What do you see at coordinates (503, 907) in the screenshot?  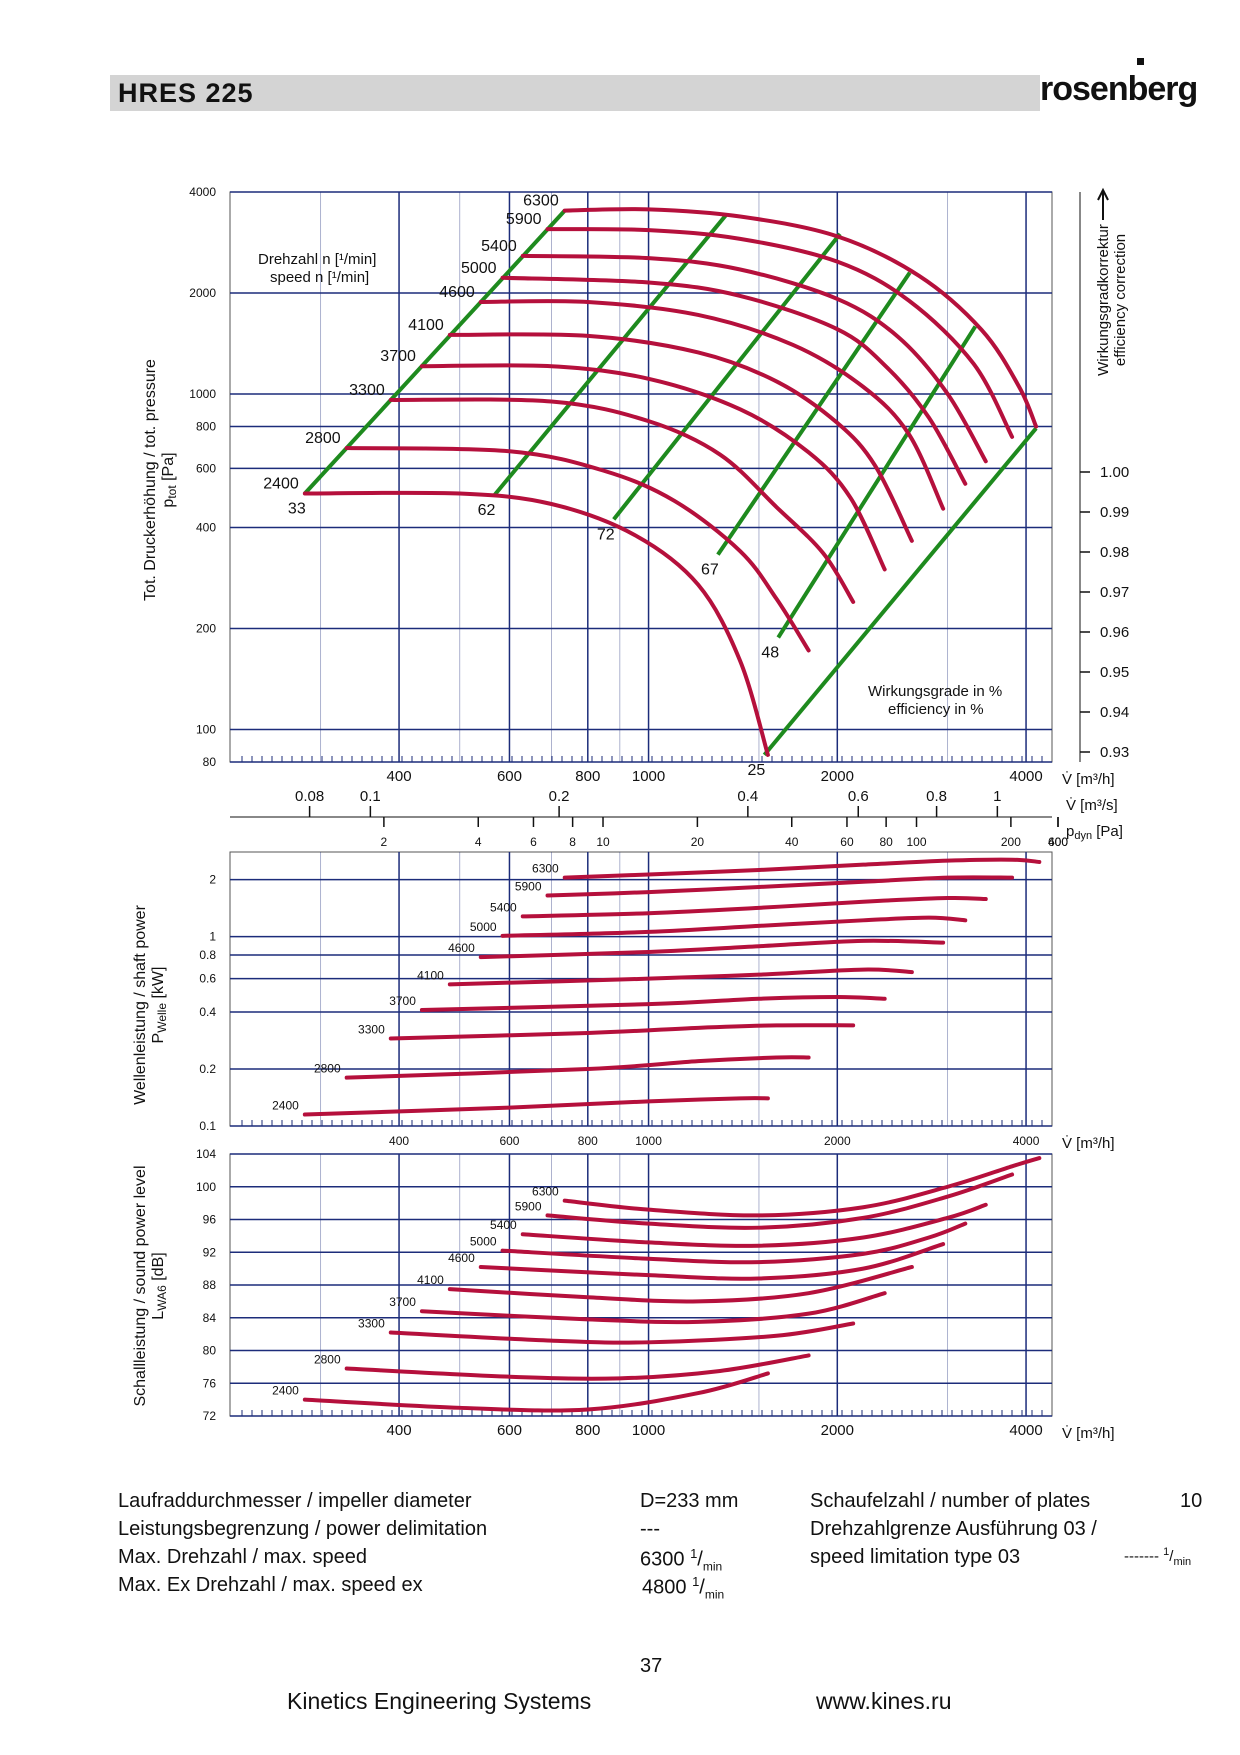 I see `speed-label-5400: 5400` at bounding box center [503, 907].